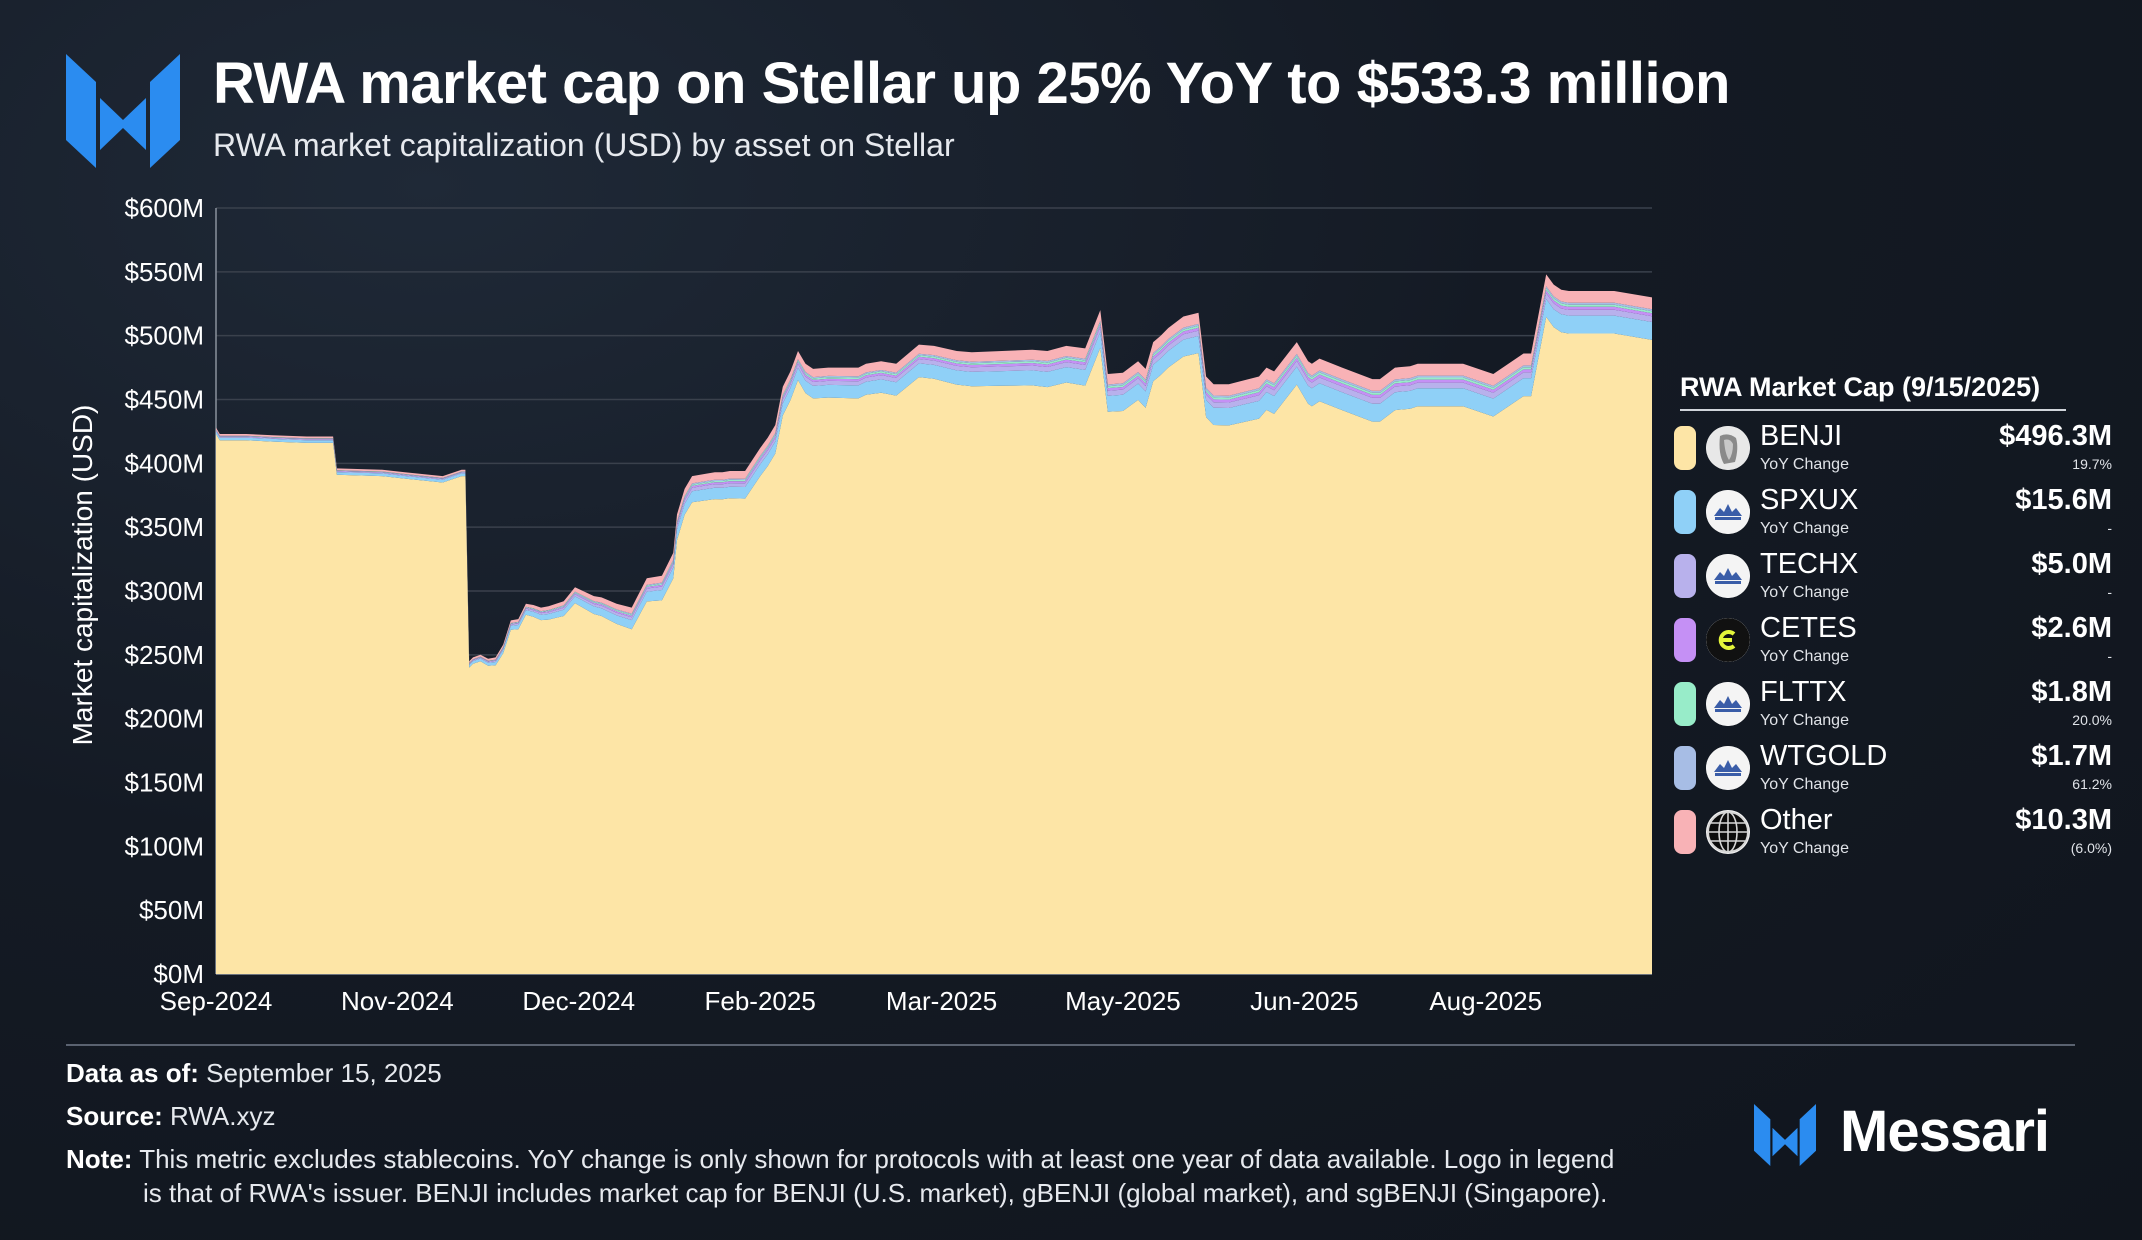  I want to click on data-as-of-label: Data as of:, so click(132, 1073).